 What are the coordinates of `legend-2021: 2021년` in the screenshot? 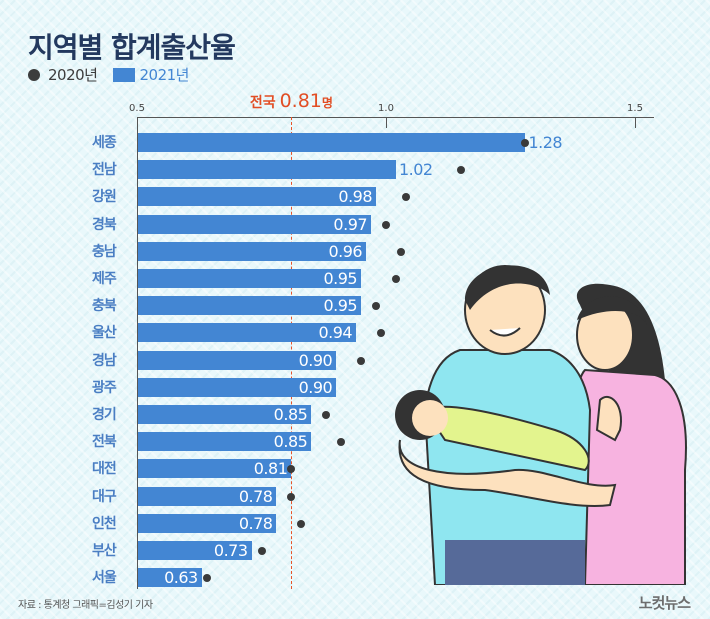 It's located at (164, 75).